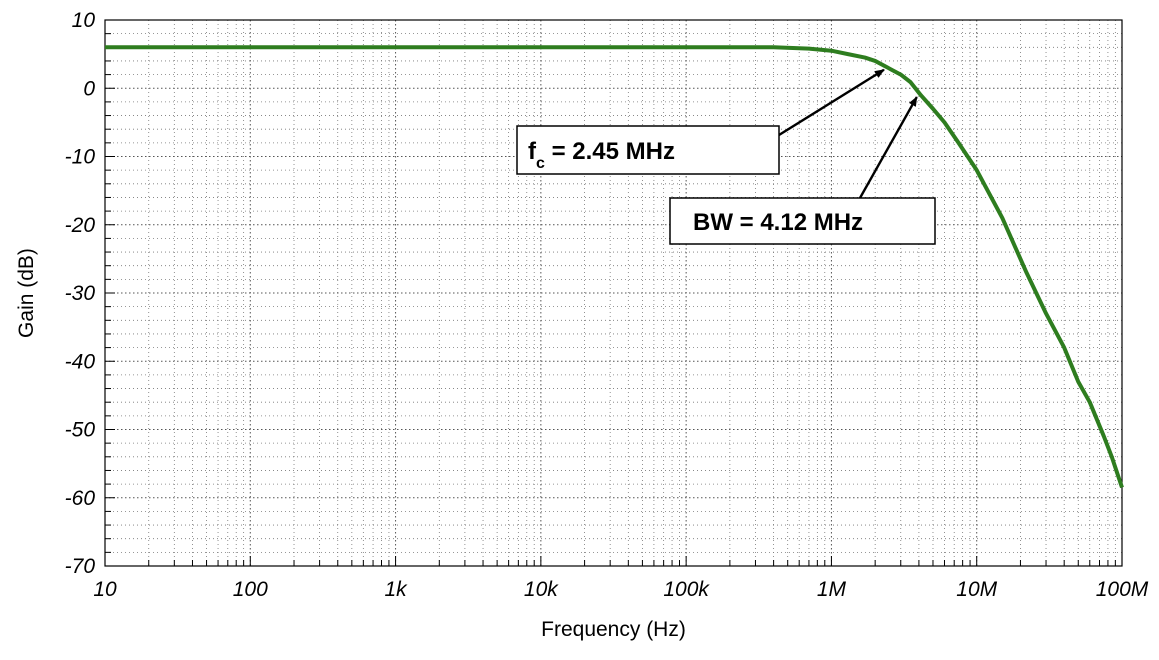 The height and width of the screenshot is (660, 1159). Describe the element at coordinates (80, 498) in the screenshot. I see `y-tick-label: -60` at that location.